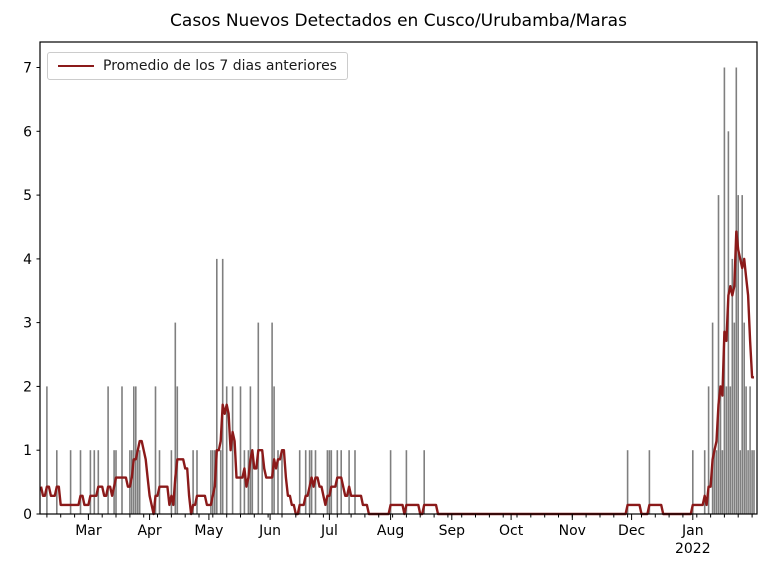  Describe the element at coordinates (329, 531) in the screenshot. I see `x-tick-label: Jul` at that location.